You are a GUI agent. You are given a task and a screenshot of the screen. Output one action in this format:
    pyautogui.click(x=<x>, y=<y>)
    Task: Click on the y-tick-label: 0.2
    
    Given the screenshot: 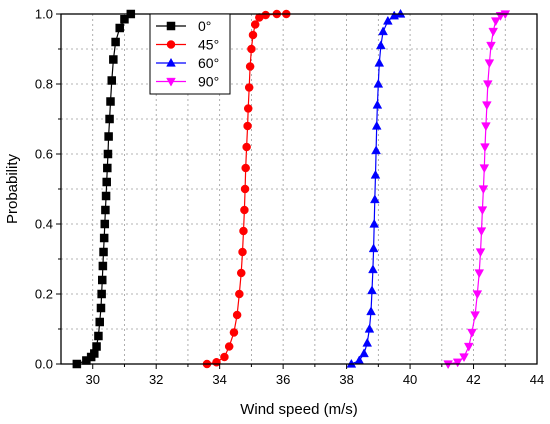 What is the action you would take?
    pyautogui.click(x=44, y=294)
    